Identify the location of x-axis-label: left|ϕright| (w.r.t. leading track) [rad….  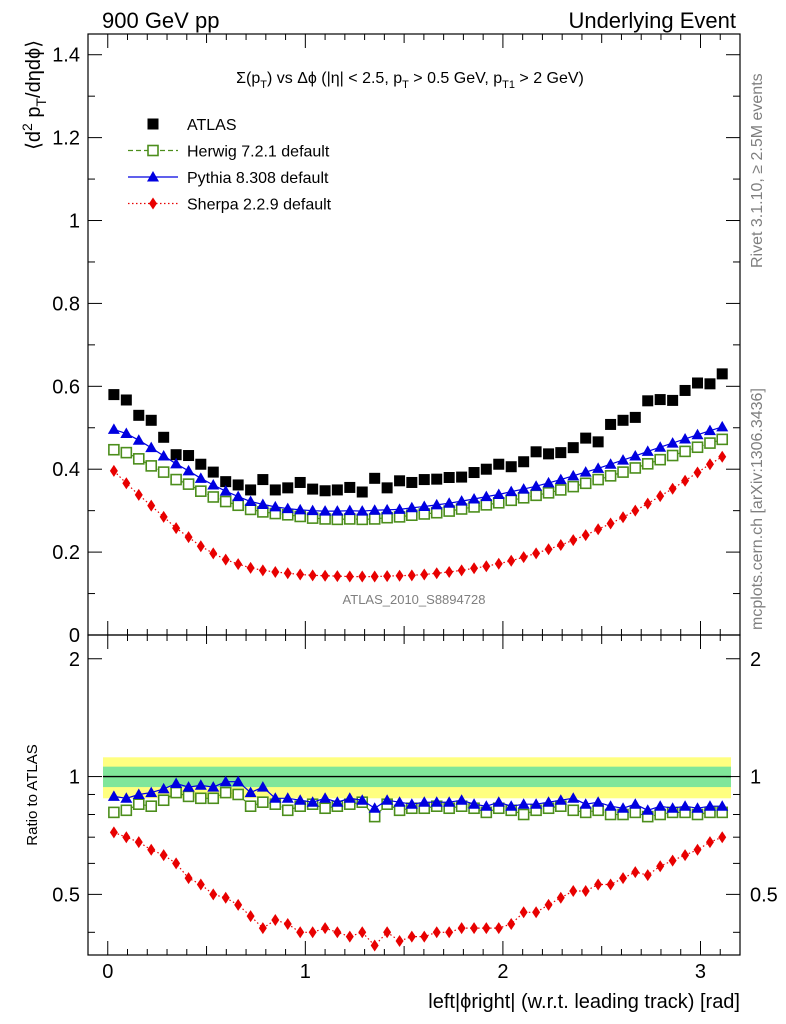
(584, 1002).